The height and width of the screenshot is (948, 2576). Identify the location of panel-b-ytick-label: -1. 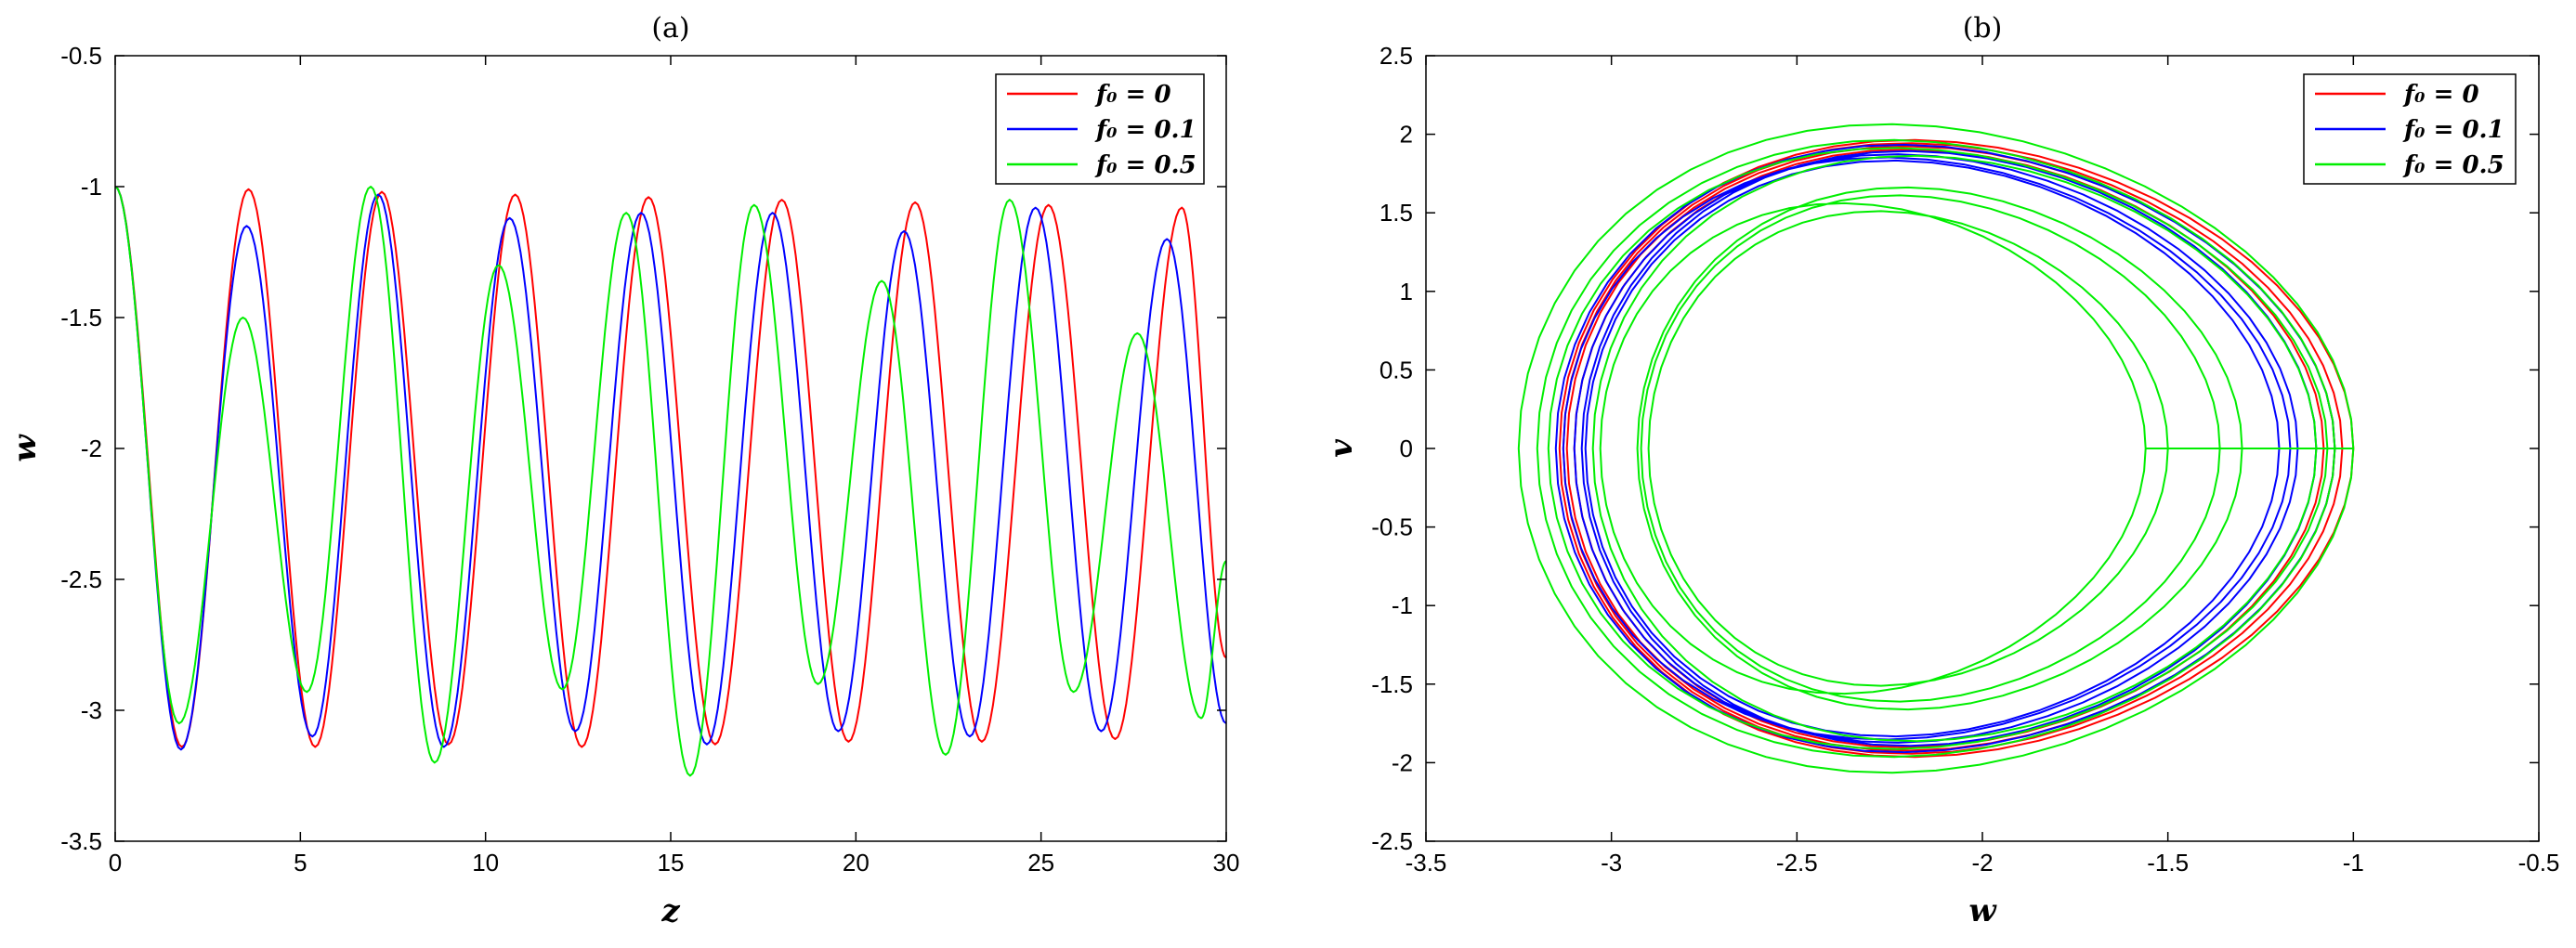
(1402, 605).